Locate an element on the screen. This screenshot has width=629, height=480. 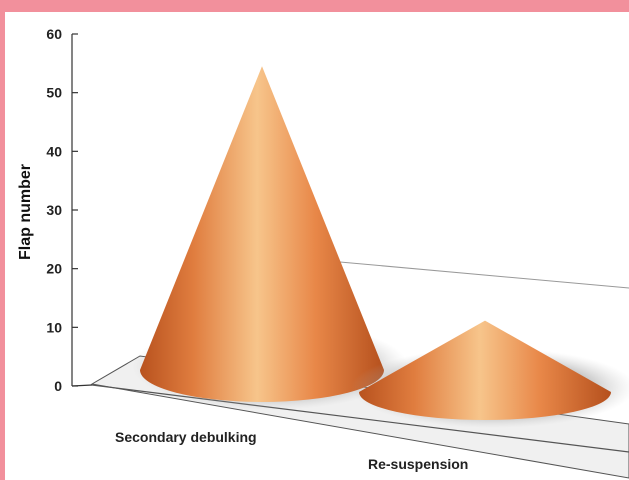
floor-back-edge is located at coordinates (484, 275).